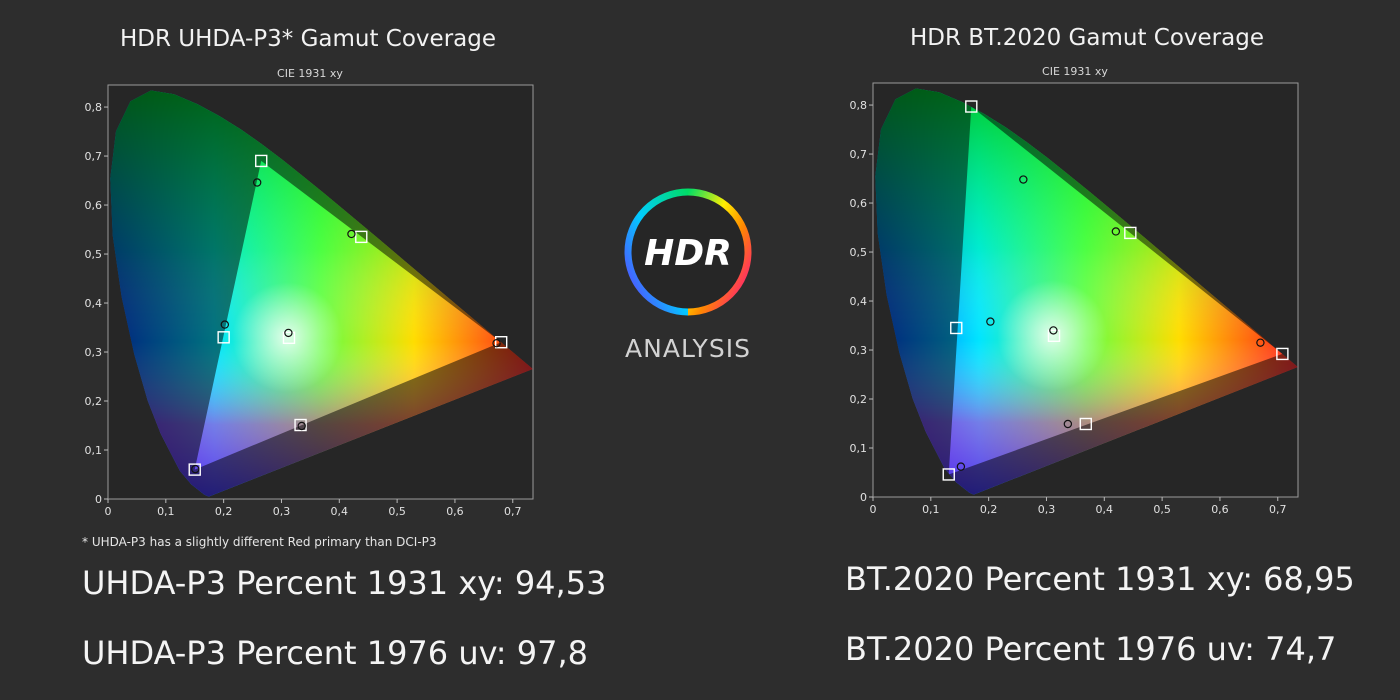 The width and height of the screenshot is (1400, 700). Describe the element at coordinates (344, 583) in the screenshot. I see `left-stat-1931: UHDA-P3 Percent 1931 xy: 94,53` at that location.